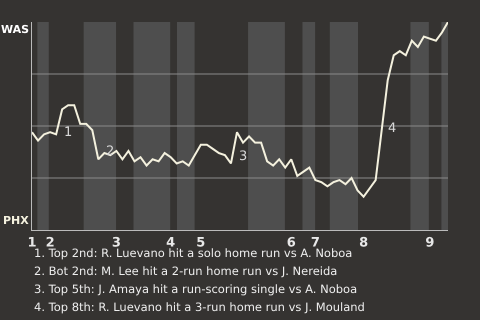 The image size is (480, 320). Describe the element at coordinates (32, 243) in the screenshot. I see `x-tick-label: 1` at that location.